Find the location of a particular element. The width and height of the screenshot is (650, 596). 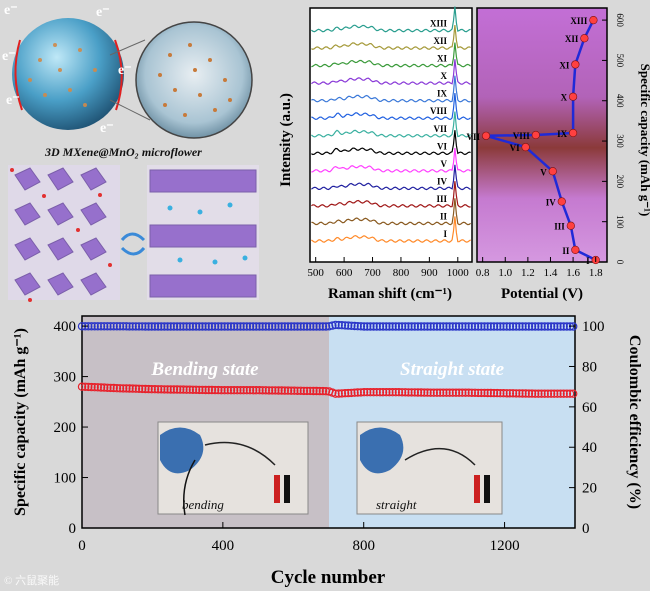

bending-state-label: Bending state is located at coordinates (204, 369).